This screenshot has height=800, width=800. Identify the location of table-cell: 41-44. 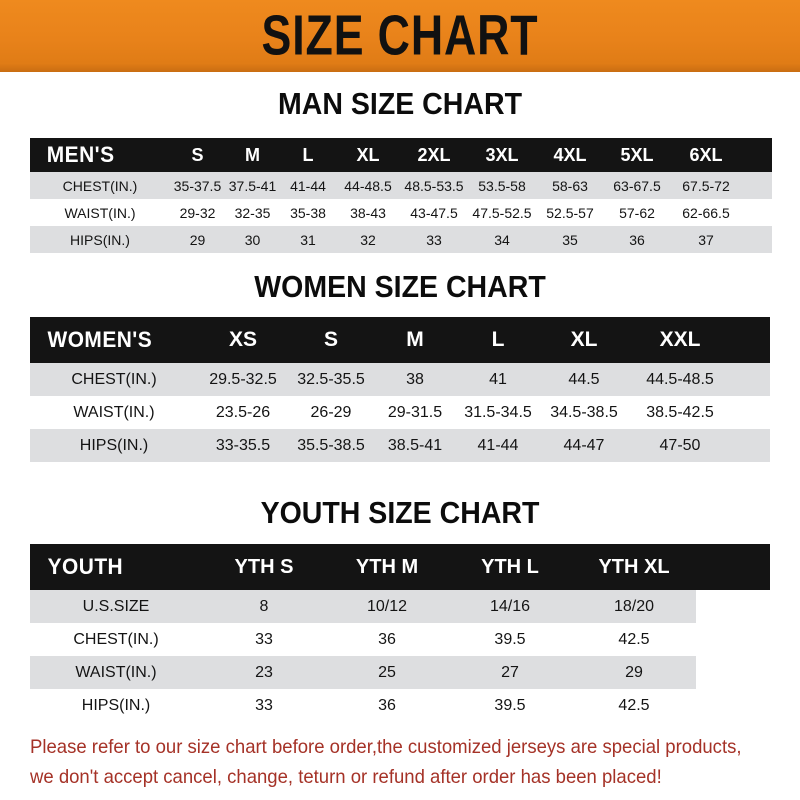
(498, 445).